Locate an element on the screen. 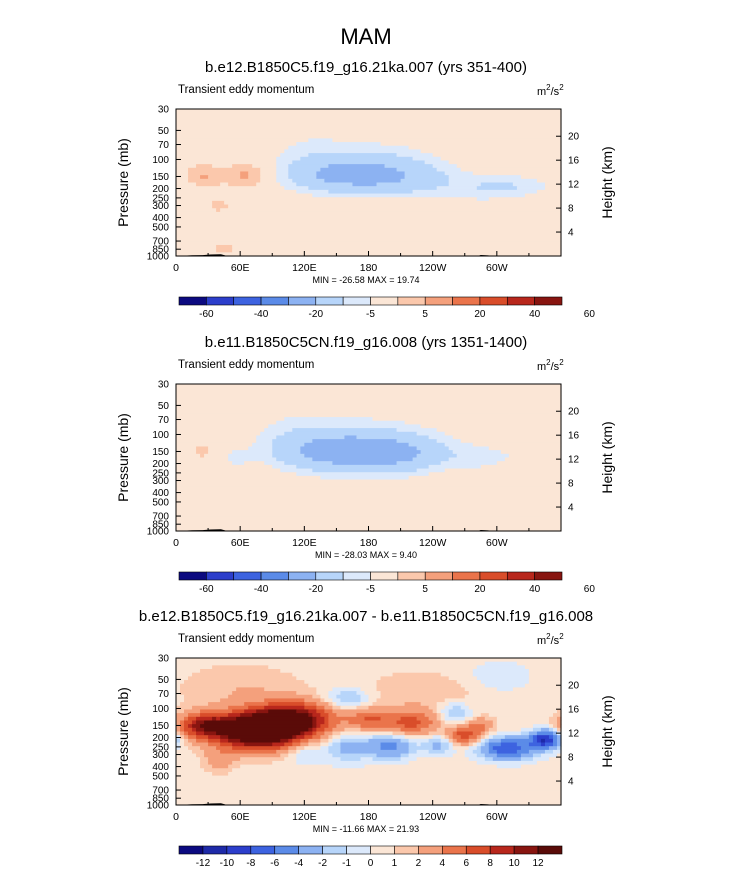  y-tick-label: 150 is located at coordinates (160, 726).